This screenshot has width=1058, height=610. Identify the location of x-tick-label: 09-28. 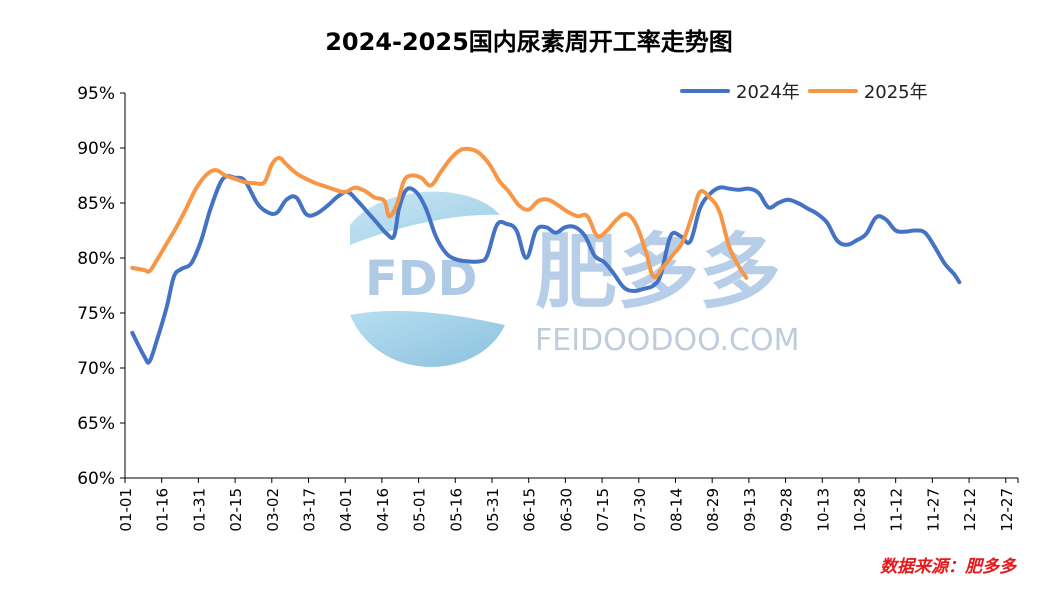
(787, 510).